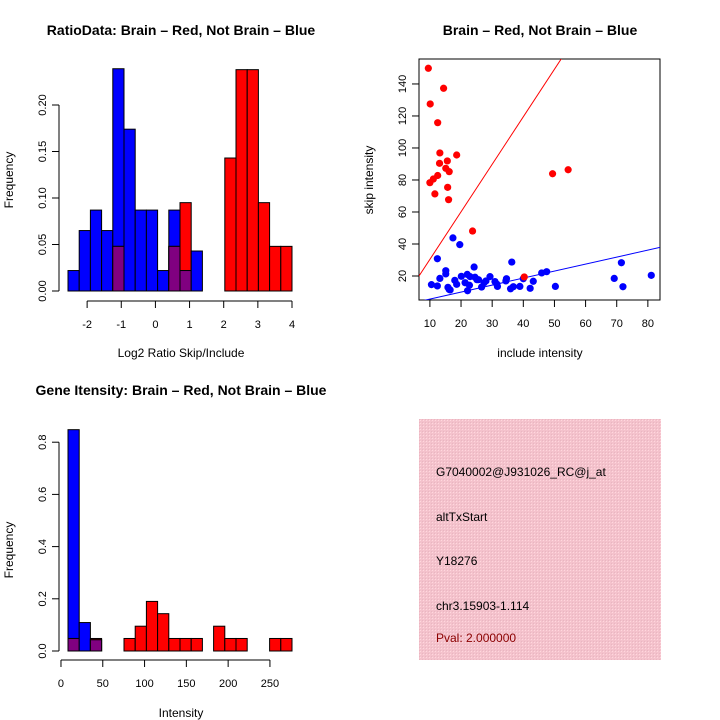 This screenshot has height=720, width=720. What do you see at coordinates (9, 550) in the screenshot?
I see `gene-histogram-ylabel: Frequency` at bounding box center [9, 550].